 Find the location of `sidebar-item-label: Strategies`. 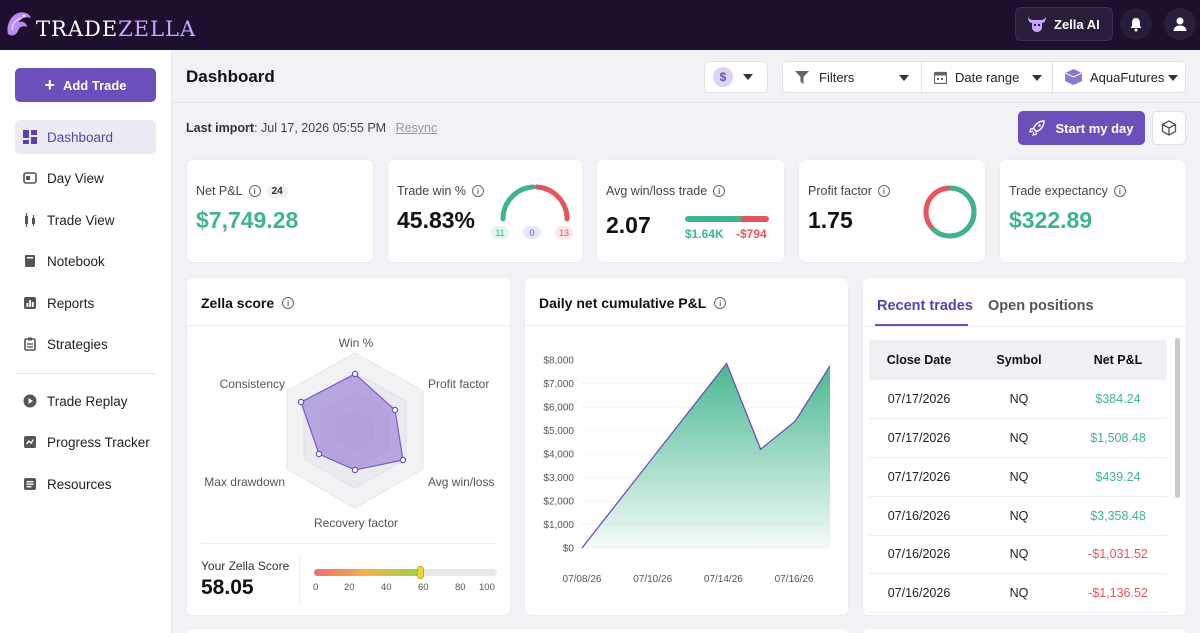

sidebar-item-label: Strategies is located at coordinates (77, 344).